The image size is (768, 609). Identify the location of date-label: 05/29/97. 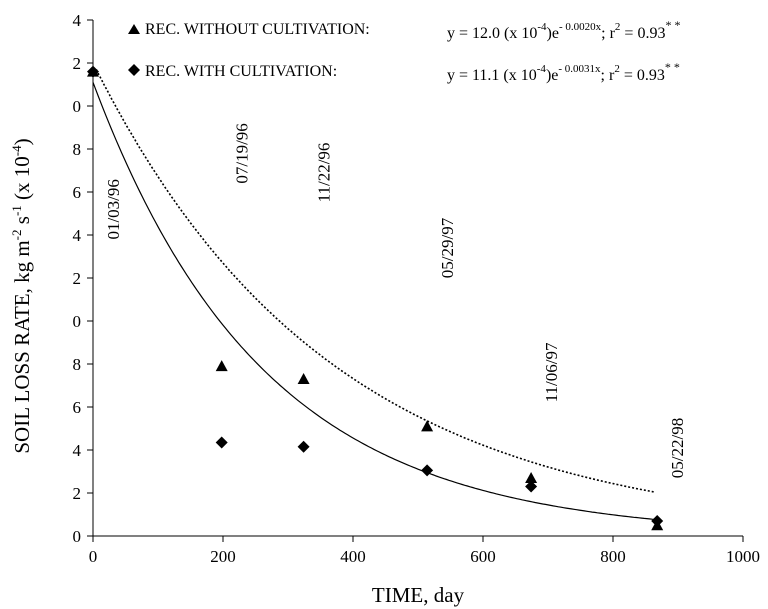
(447, 247).